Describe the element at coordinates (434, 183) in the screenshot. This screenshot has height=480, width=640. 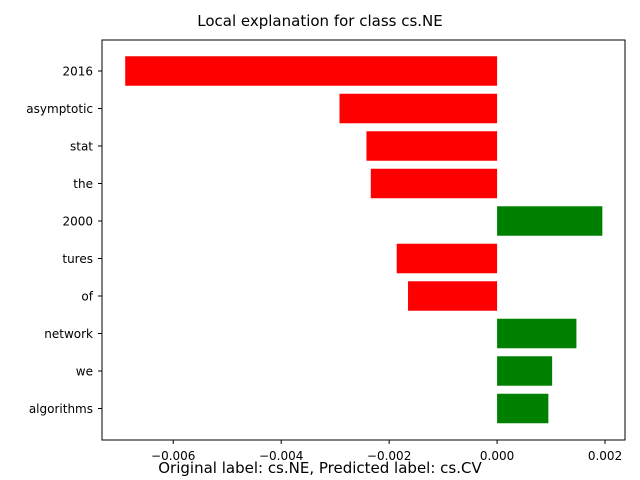
I see `bar-the` at that location.